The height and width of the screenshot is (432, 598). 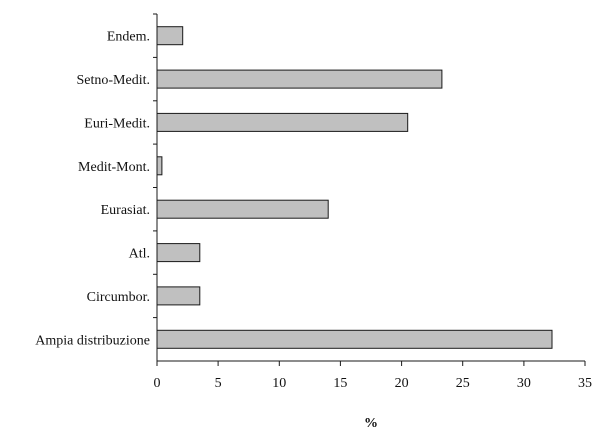 What do you see at coordinates (371, 423) in the screenshot?
I see `x-axis-title: %` at bounding box center [371, 423].